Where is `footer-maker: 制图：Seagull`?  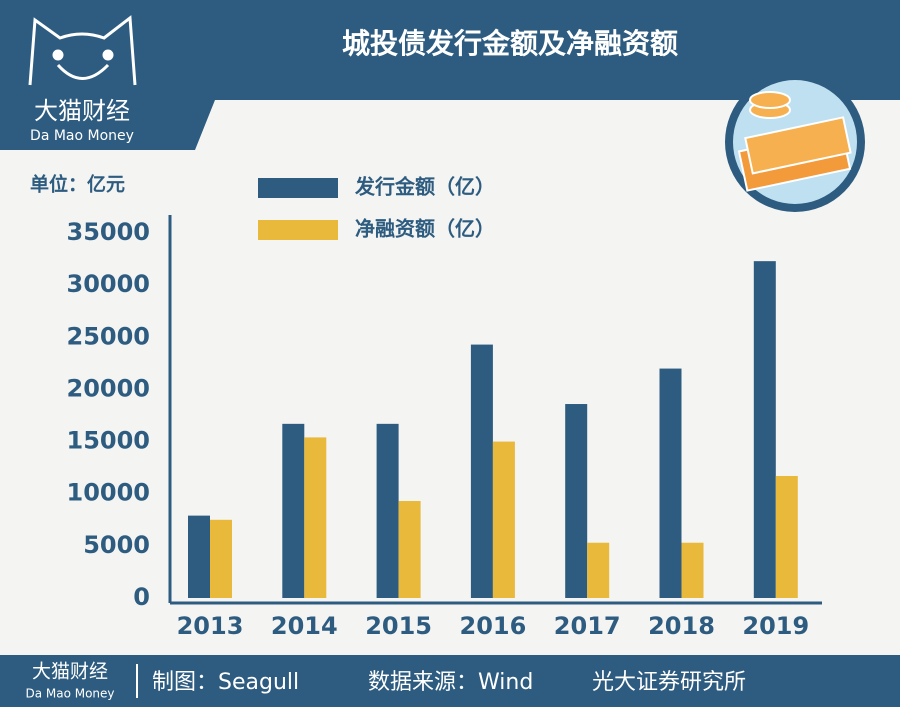 footer-maker: 制图：Seagull is located at coordinates (225, 682).